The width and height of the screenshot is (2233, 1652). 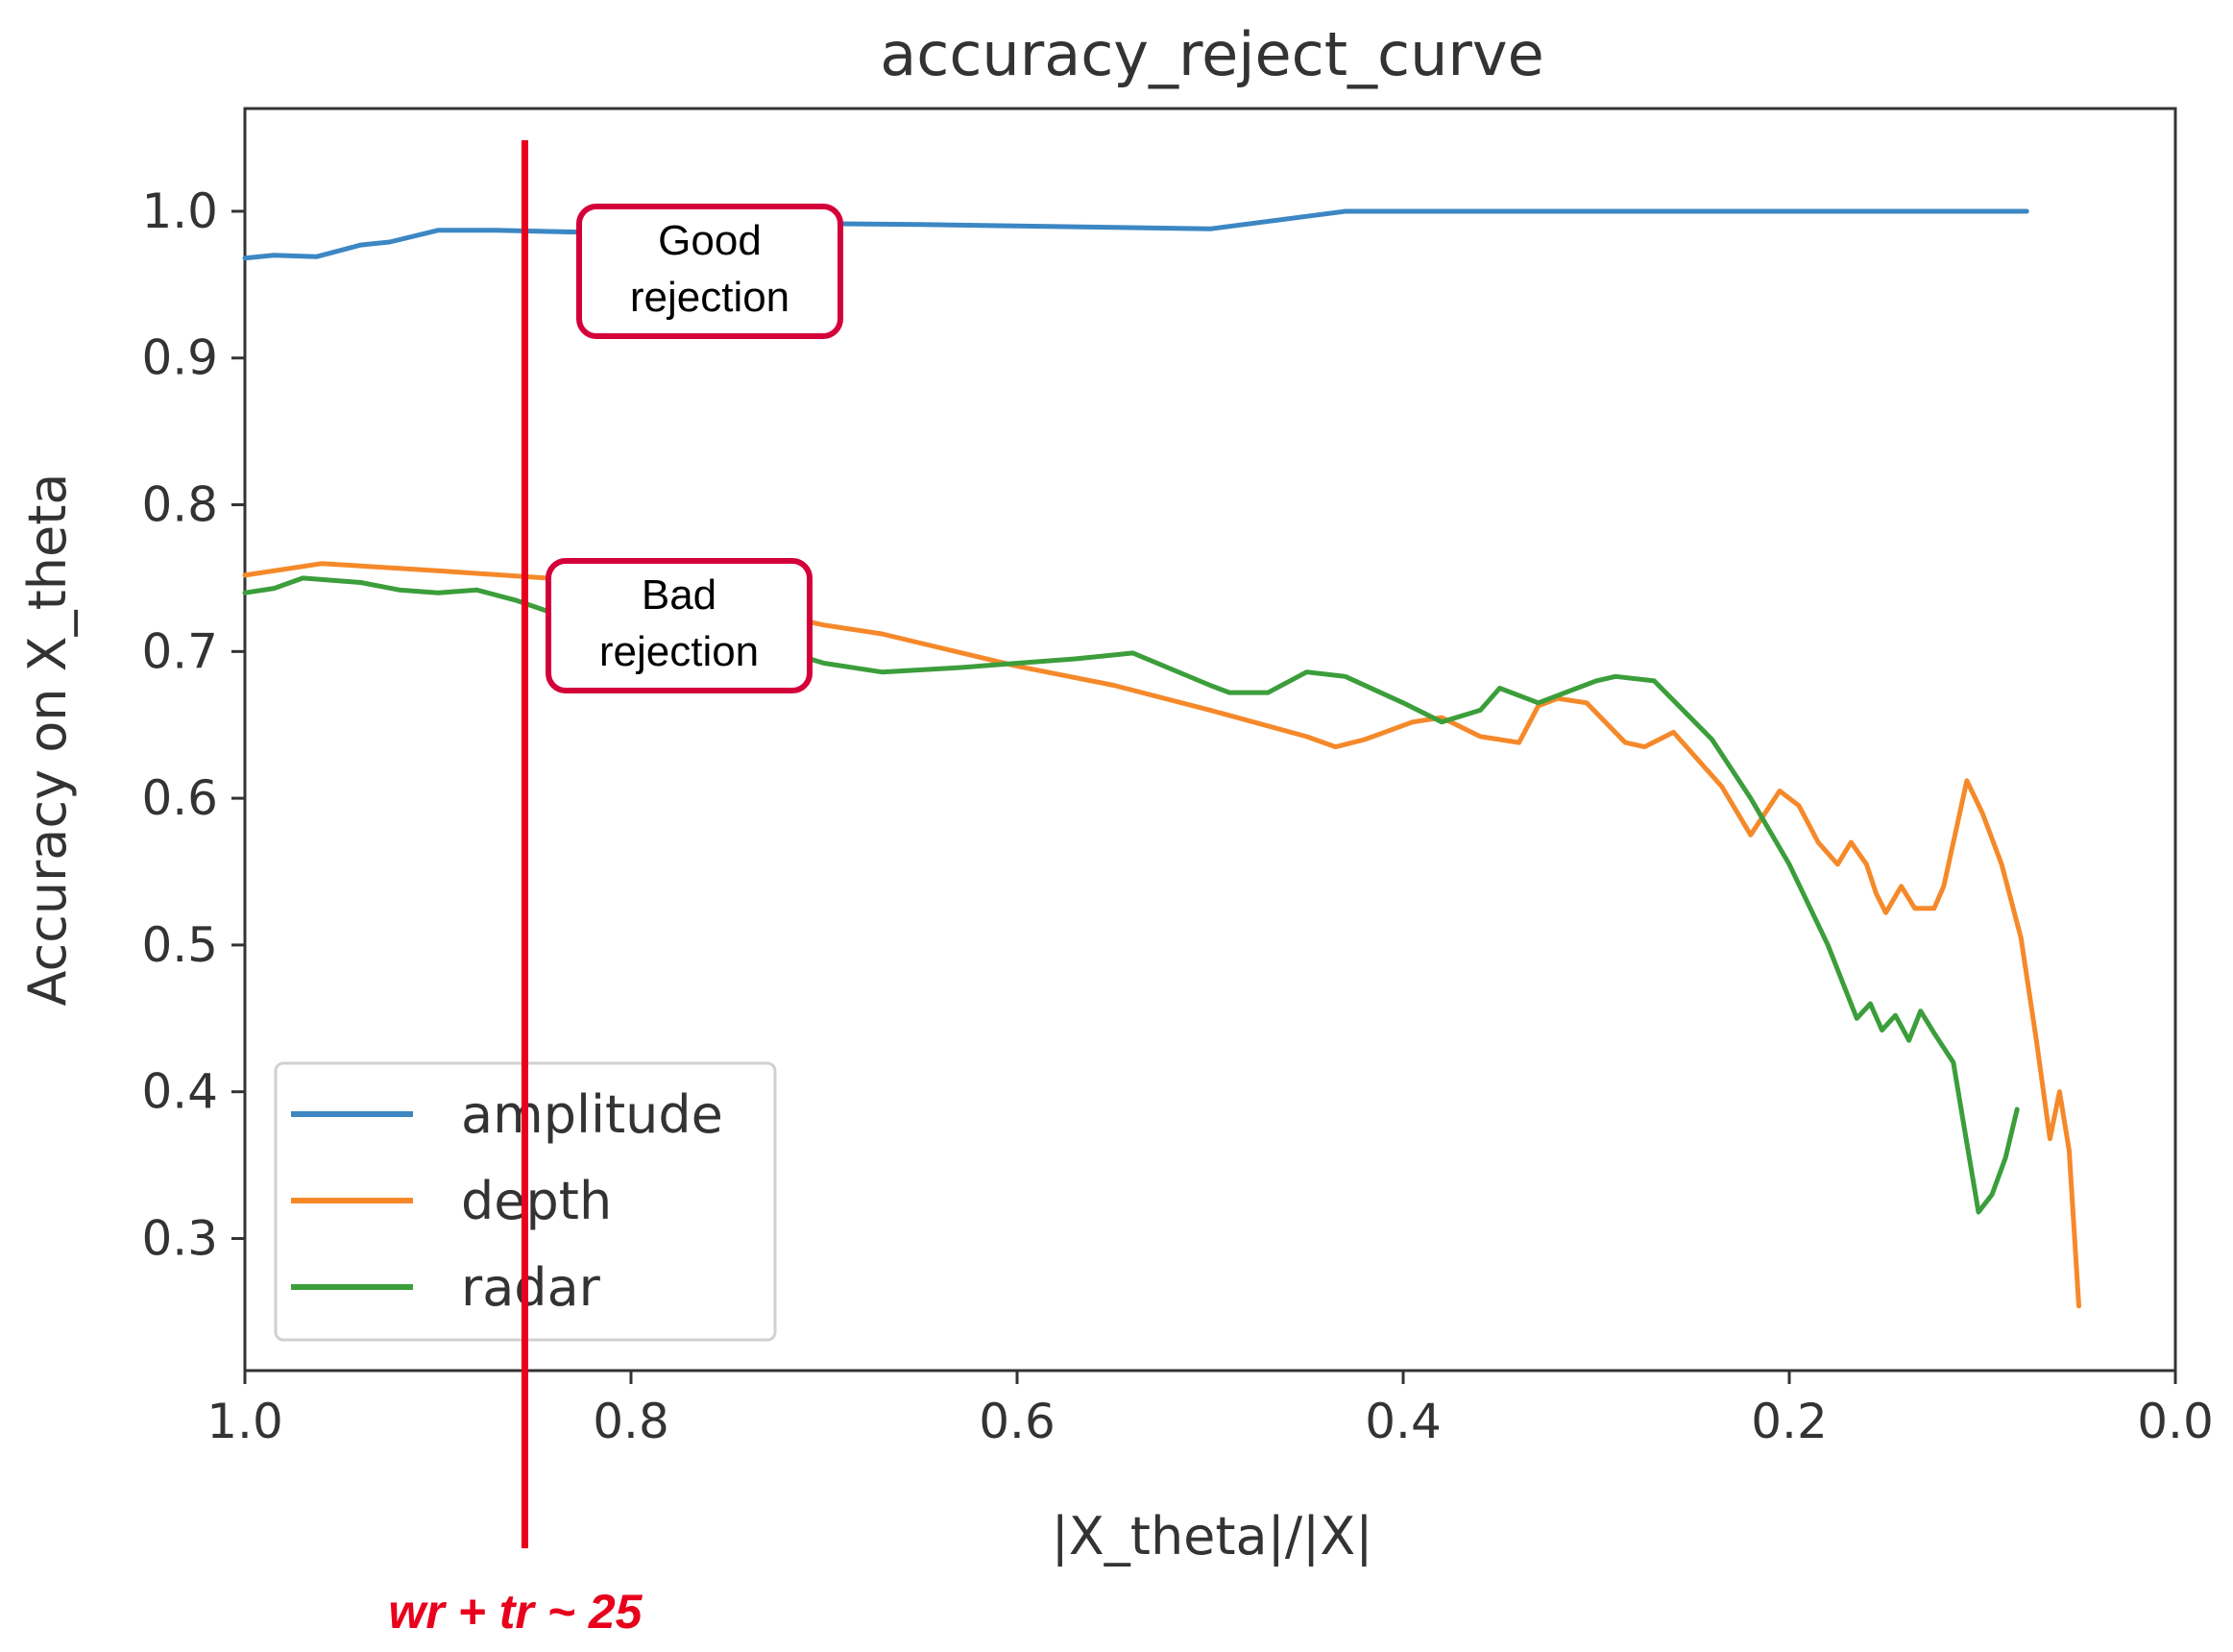 I want to click on legend: amplitude depth radar, so click(x=525, y=1201).